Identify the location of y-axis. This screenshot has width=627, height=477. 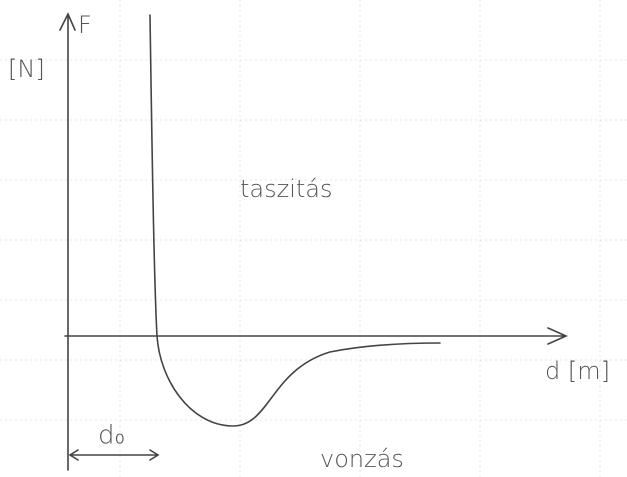
(67, 241).